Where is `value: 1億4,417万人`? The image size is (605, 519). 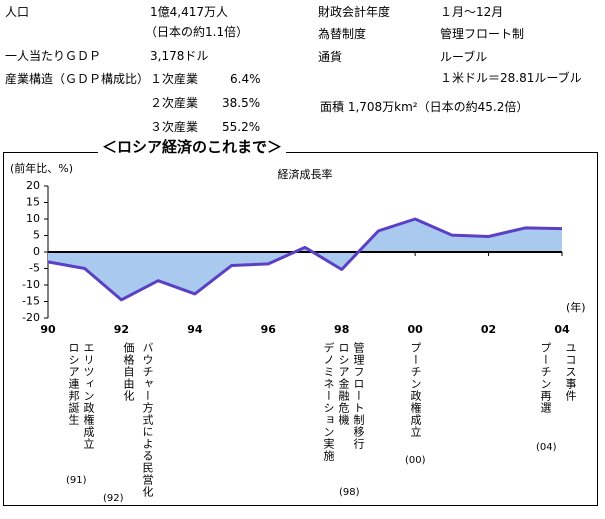
value: 1億4,417万人 is located at coordinates (189, 12).